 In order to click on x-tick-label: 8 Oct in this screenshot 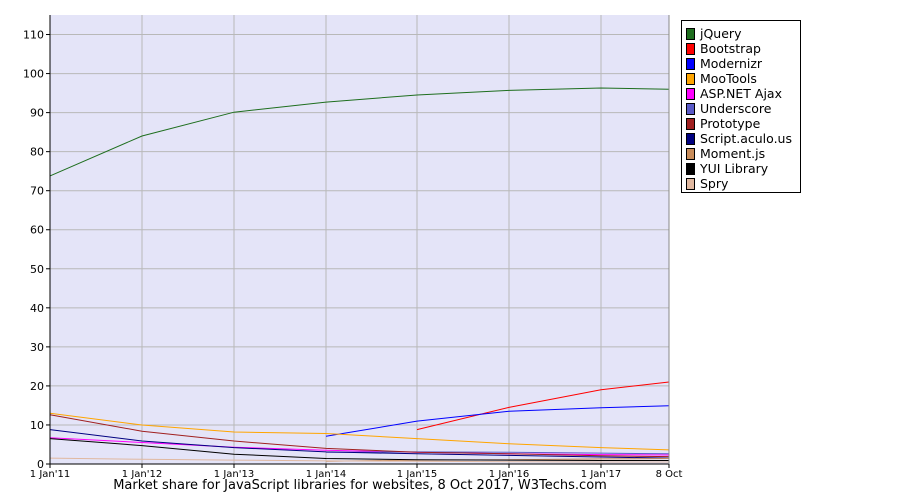, I will do `click(669, 474)`.